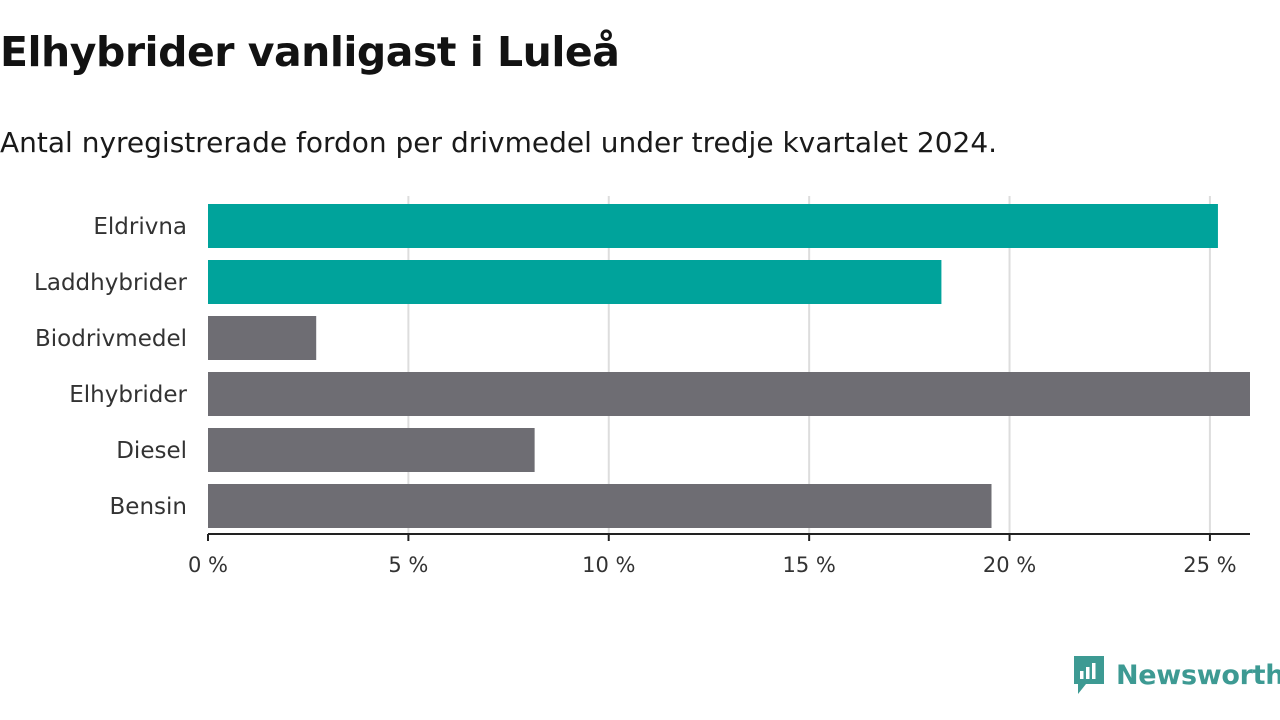  What do you see at coordinates (208, 565) in the screenshot?
I see `x-tick-label-0: 0 %` at bounding box center [208, 565].